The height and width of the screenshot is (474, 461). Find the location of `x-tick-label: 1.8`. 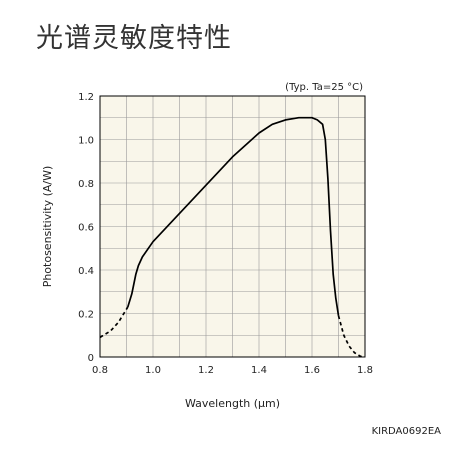

x-tick-label: 1.8 is located at coordinates (365, 370).